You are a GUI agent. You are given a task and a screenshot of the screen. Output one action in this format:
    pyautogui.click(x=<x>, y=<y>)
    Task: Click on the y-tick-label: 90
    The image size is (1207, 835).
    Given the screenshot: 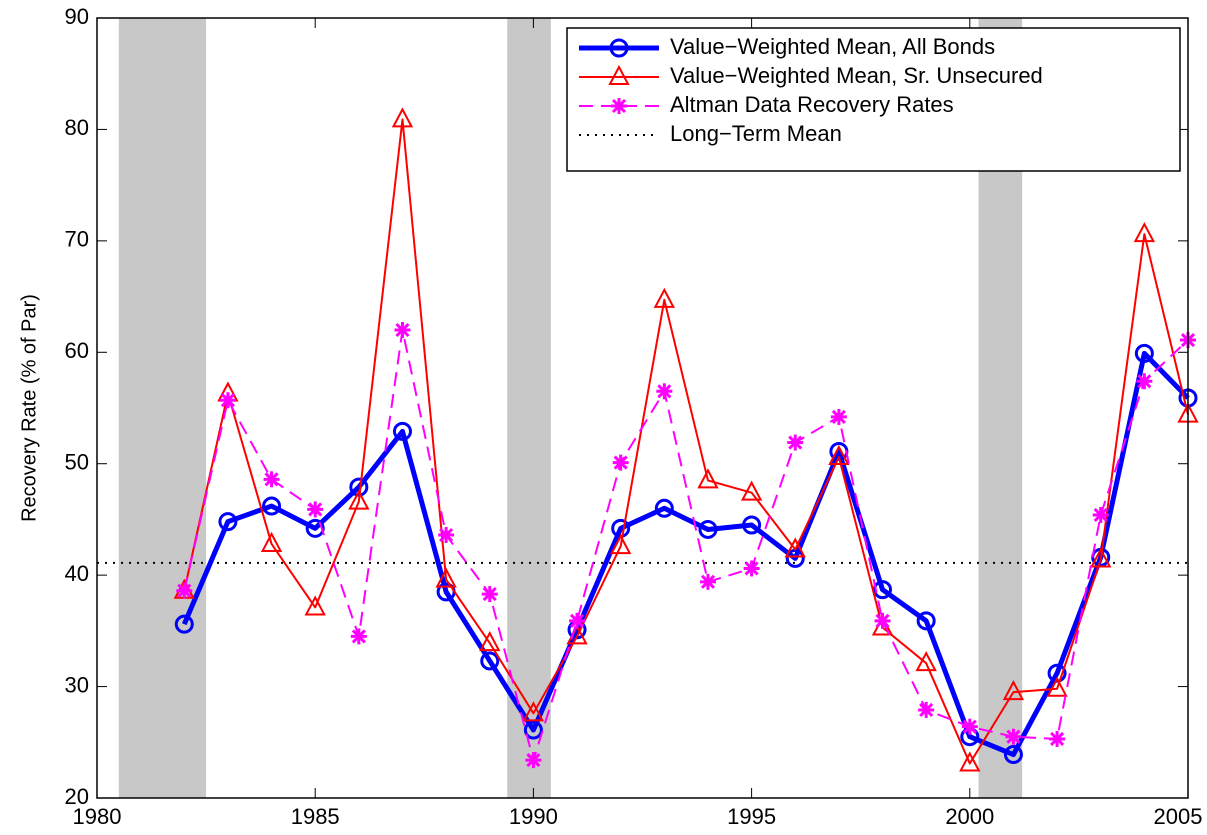 What is the action you would take?
    pyautogui.click(x=77, y=16)
    